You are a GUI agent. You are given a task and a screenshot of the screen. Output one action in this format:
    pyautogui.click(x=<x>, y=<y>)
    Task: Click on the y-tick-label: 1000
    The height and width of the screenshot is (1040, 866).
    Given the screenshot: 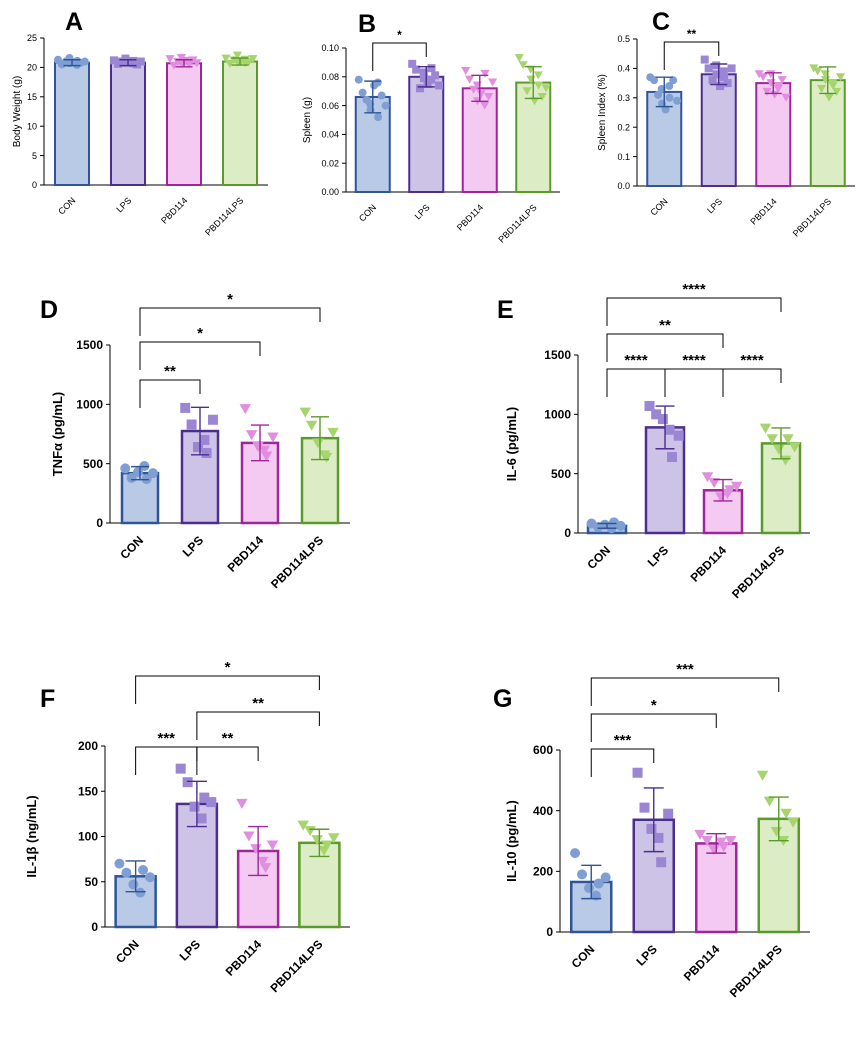 What is the action you would take?
    pyautogui.click(x=557, y=415)
    